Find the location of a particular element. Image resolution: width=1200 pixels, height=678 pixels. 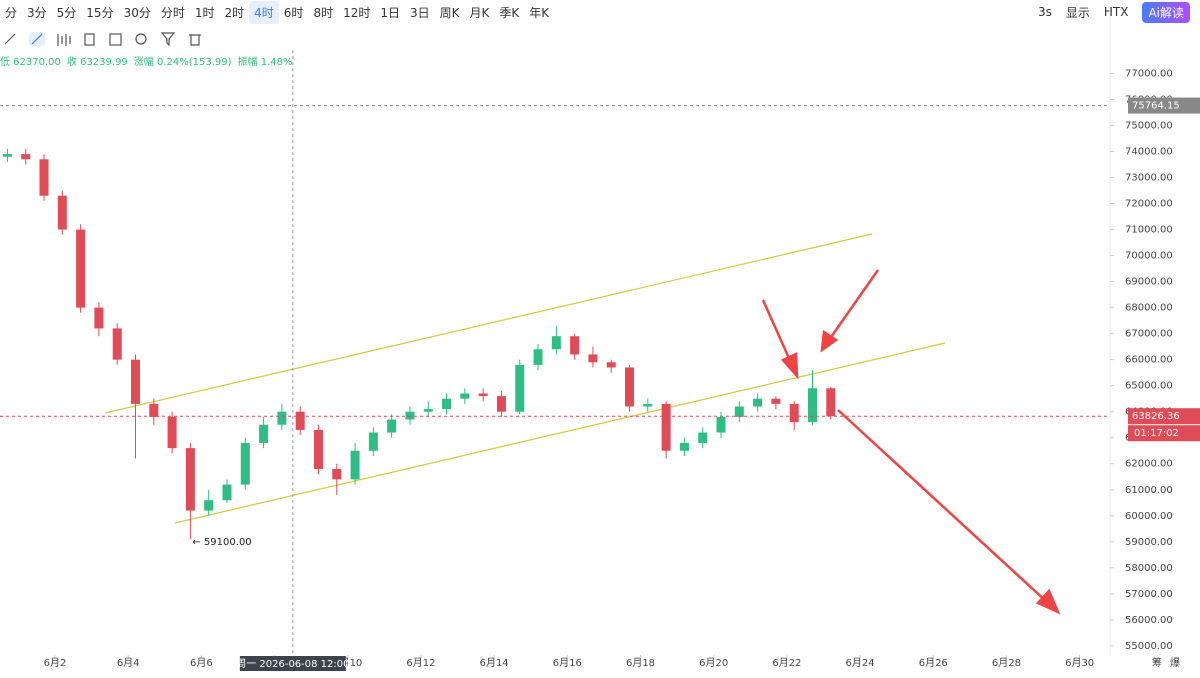

timeframe-button: 30分 is located at coordinates (137, 12).